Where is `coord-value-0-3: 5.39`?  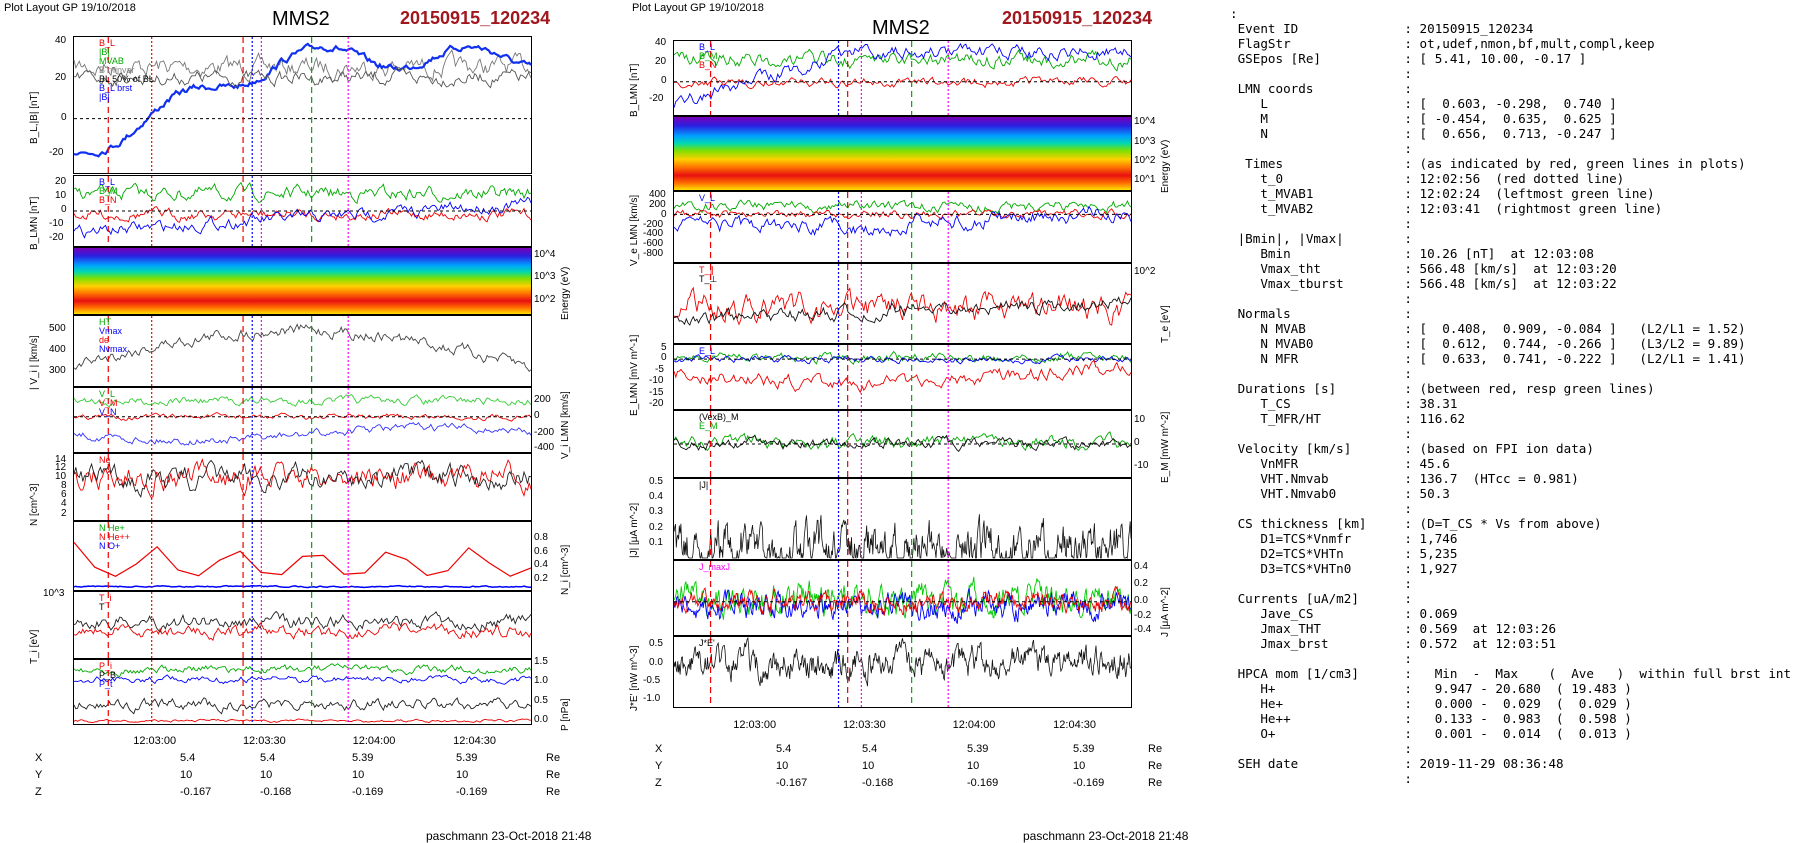
coord-value-0-3: 5.39 is located at coordinates (1084, 749).